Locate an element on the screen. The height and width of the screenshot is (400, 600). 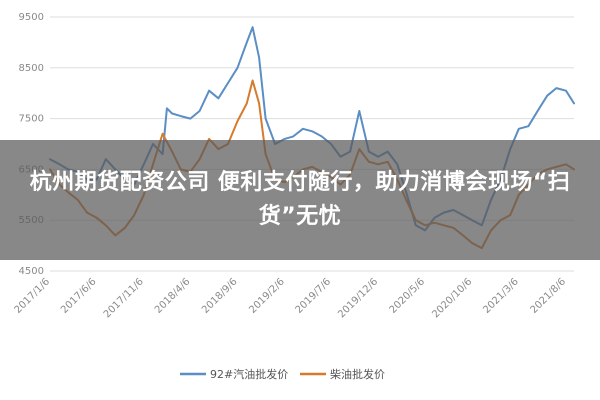
x-tick-label: 2020/5/6 is located at coordinates (408, 296).